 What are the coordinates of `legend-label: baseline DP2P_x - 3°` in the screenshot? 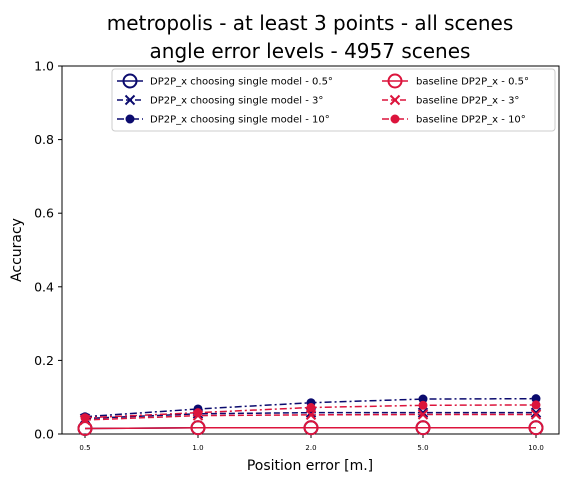 It's located at (467, 101).